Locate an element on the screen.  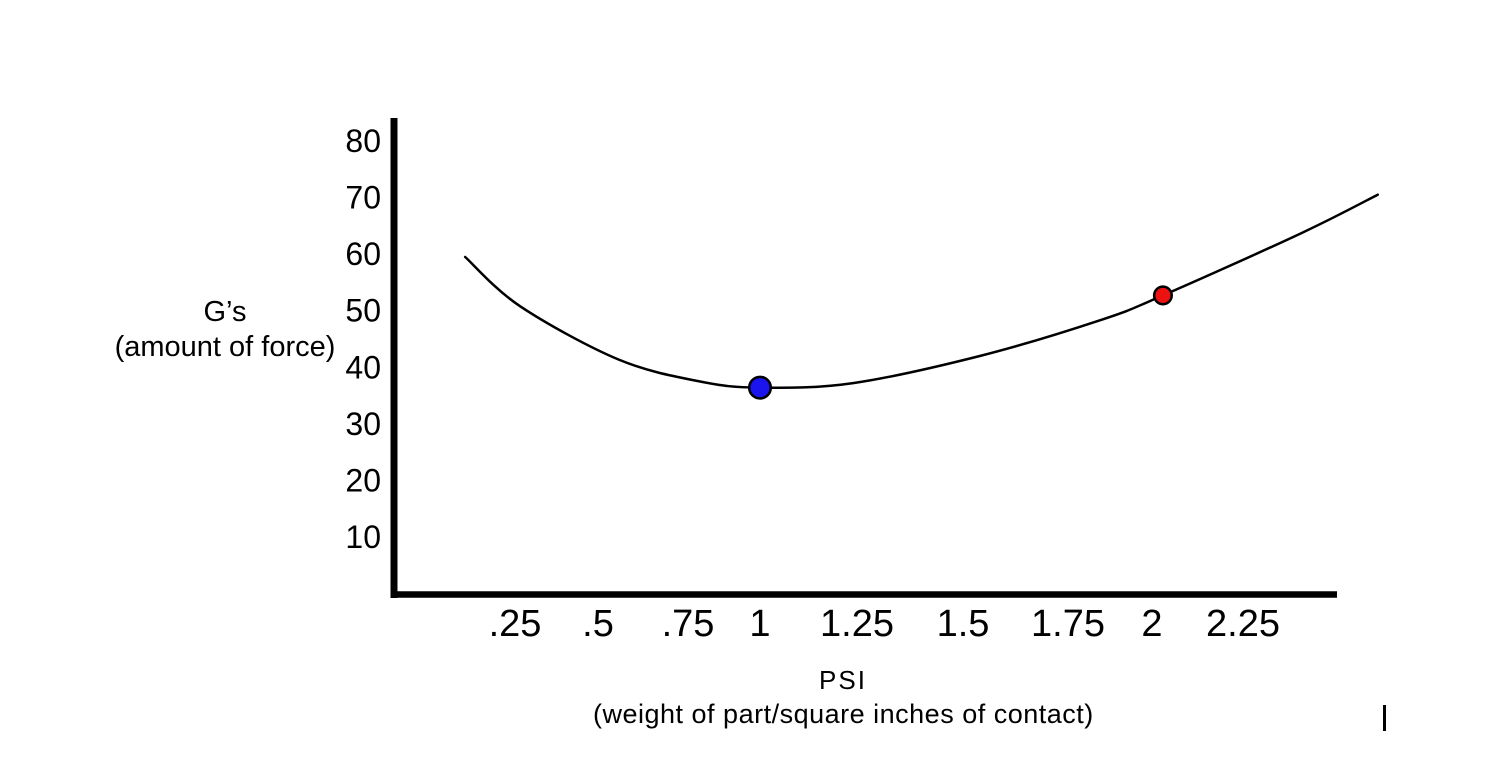
y-tick-label-40: 40 is located at coordinates (363, 367).